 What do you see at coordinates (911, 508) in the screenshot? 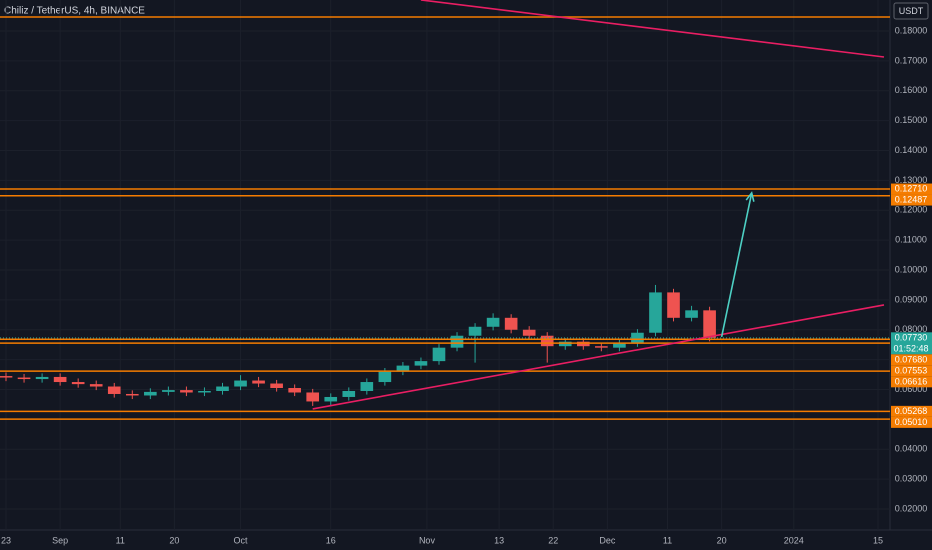
I see `y-tick-label: 0.02000` at bounding box center [911, 508].